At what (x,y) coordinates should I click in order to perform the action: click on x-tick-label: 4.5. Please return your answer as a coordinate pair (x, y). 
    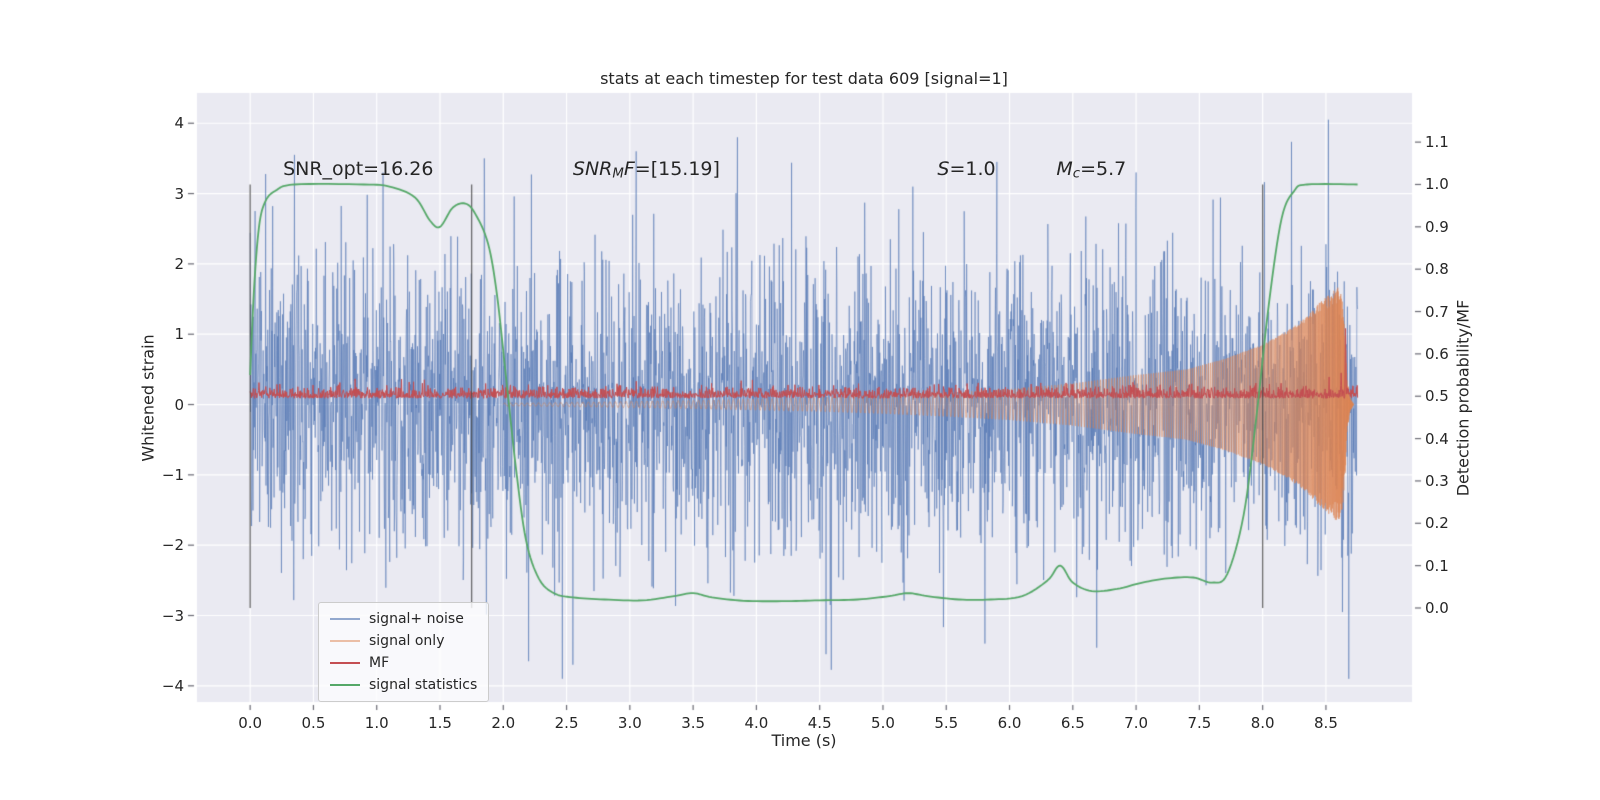
    Looking at the image, I should click on (819, 723).